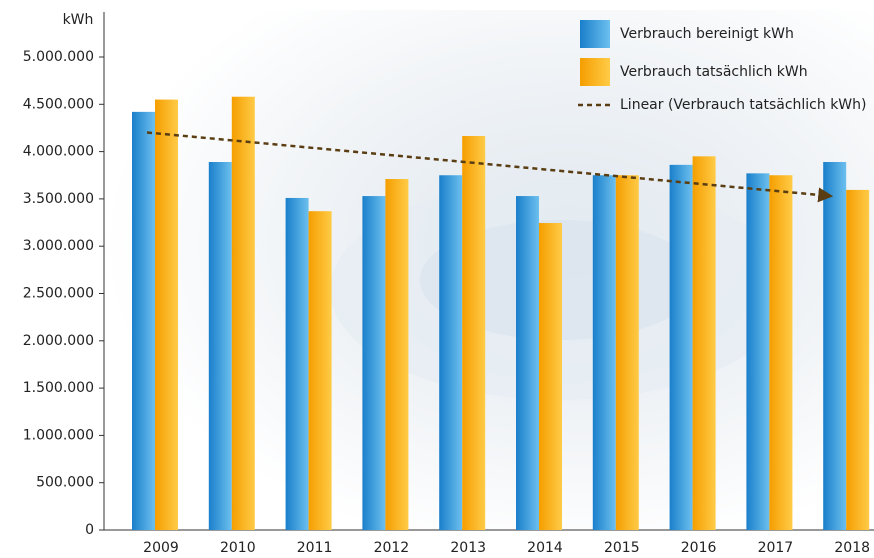 The height and width of the screenshot is (558, 874). Describe the element at coordinates (714, 72) in the screenshot. I see `legend-label: Verbrauch tatsächlich kWh` at that location.